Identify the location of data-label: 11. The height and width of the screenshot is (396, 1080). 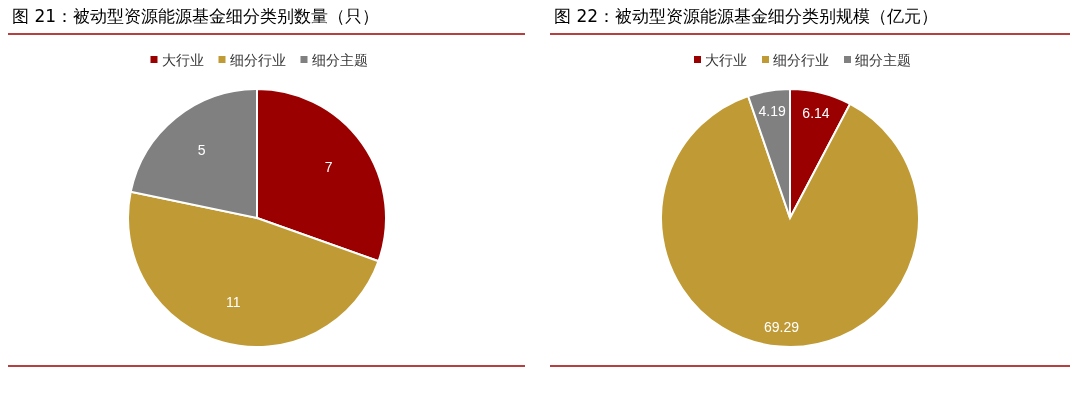
(233, 302).